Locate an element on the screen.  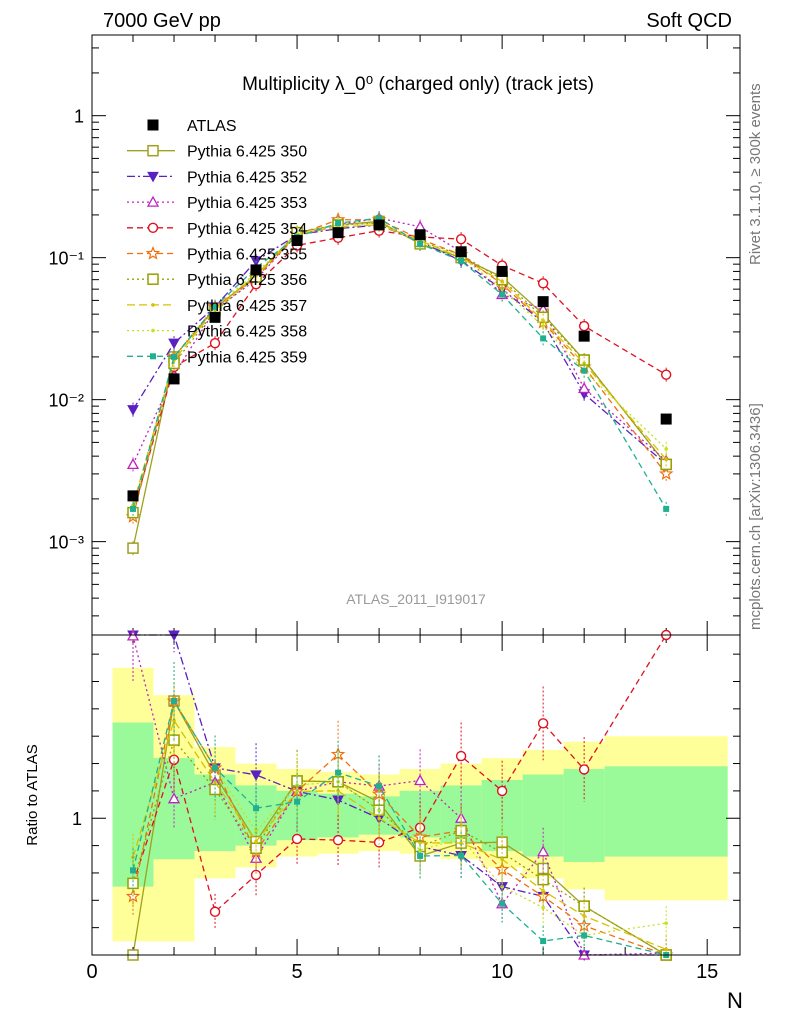
legend-label: Pythia 6.425 355 is located at coordinates (247, 255).